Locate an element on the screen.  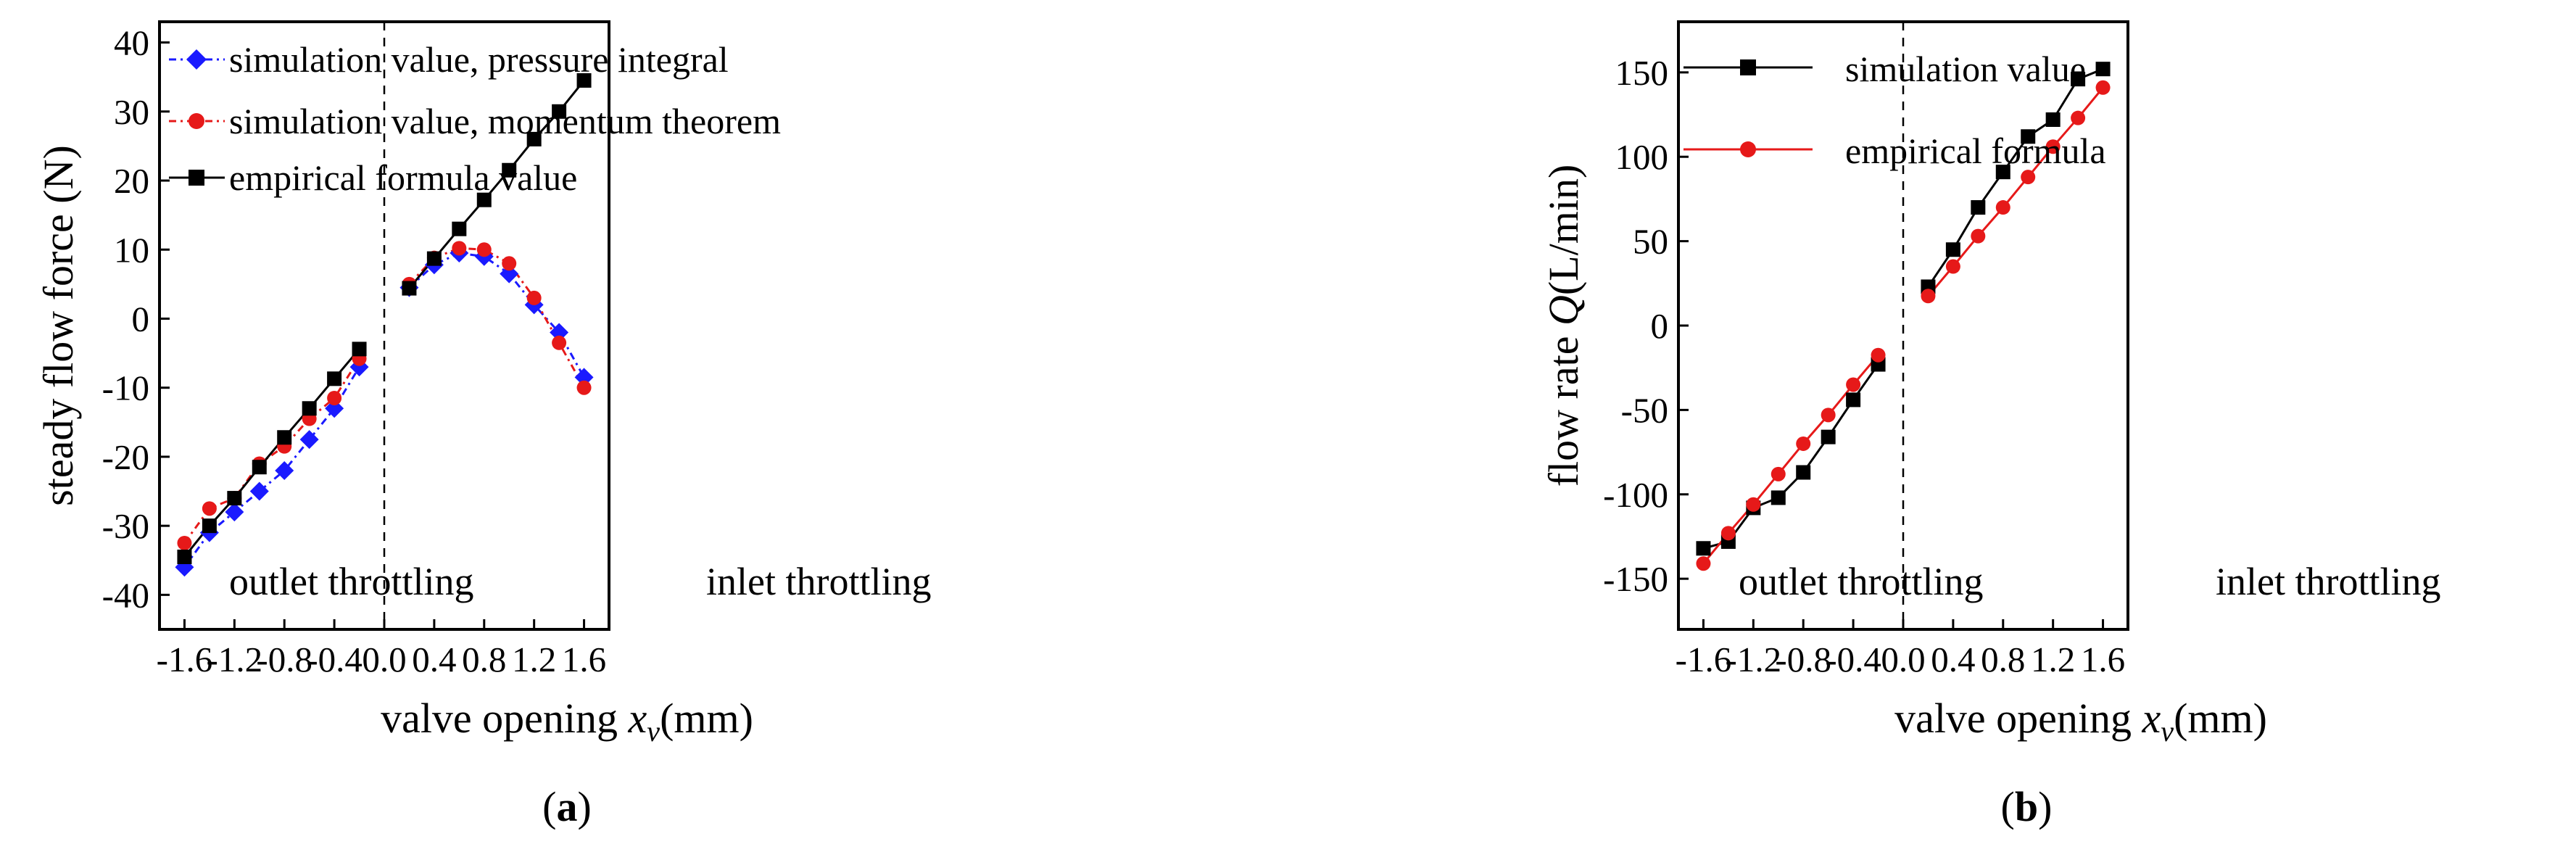
chart-a-x-tick-label: -1.6 is located at coordinates (185, 659).